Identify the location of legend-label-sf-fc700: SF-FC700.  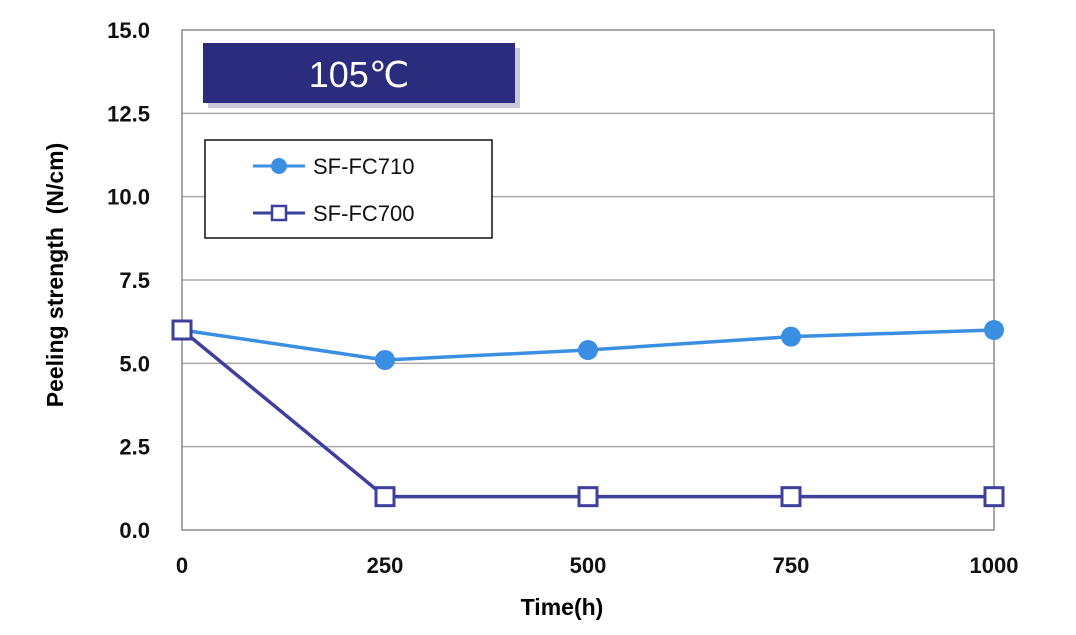
(363, 213).